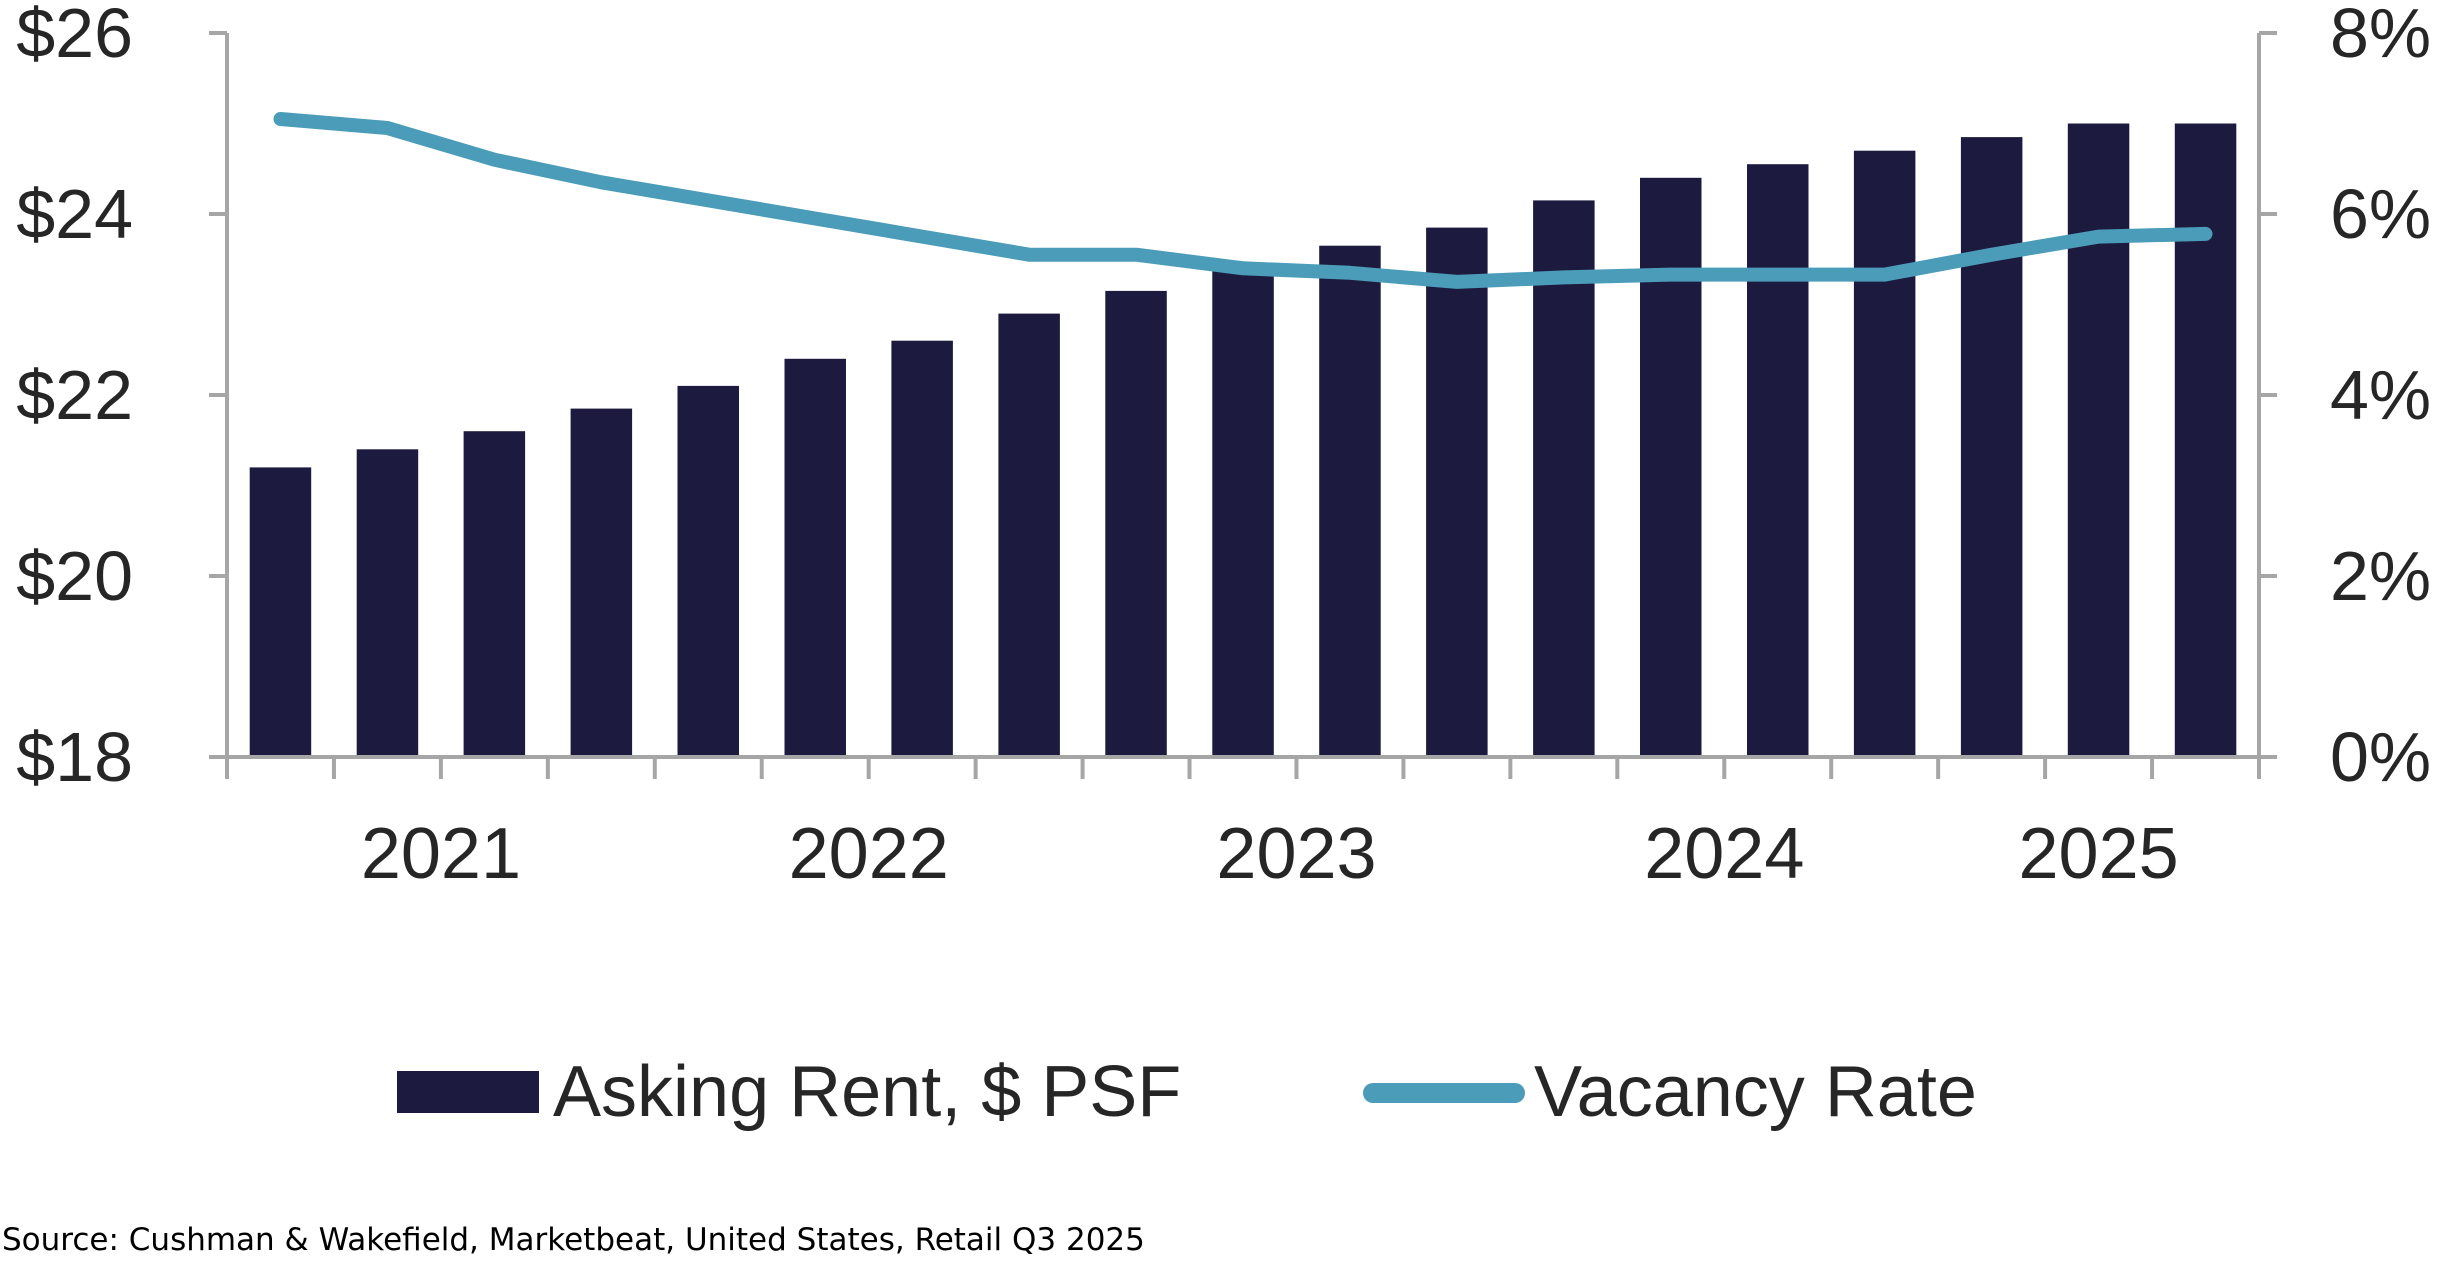 This screenshot has height=1262, width=2441. What do you see at coordinates (74, 576) in the screenshot?
I see `left-tick-label: $20` at bounding box center [74, 576].